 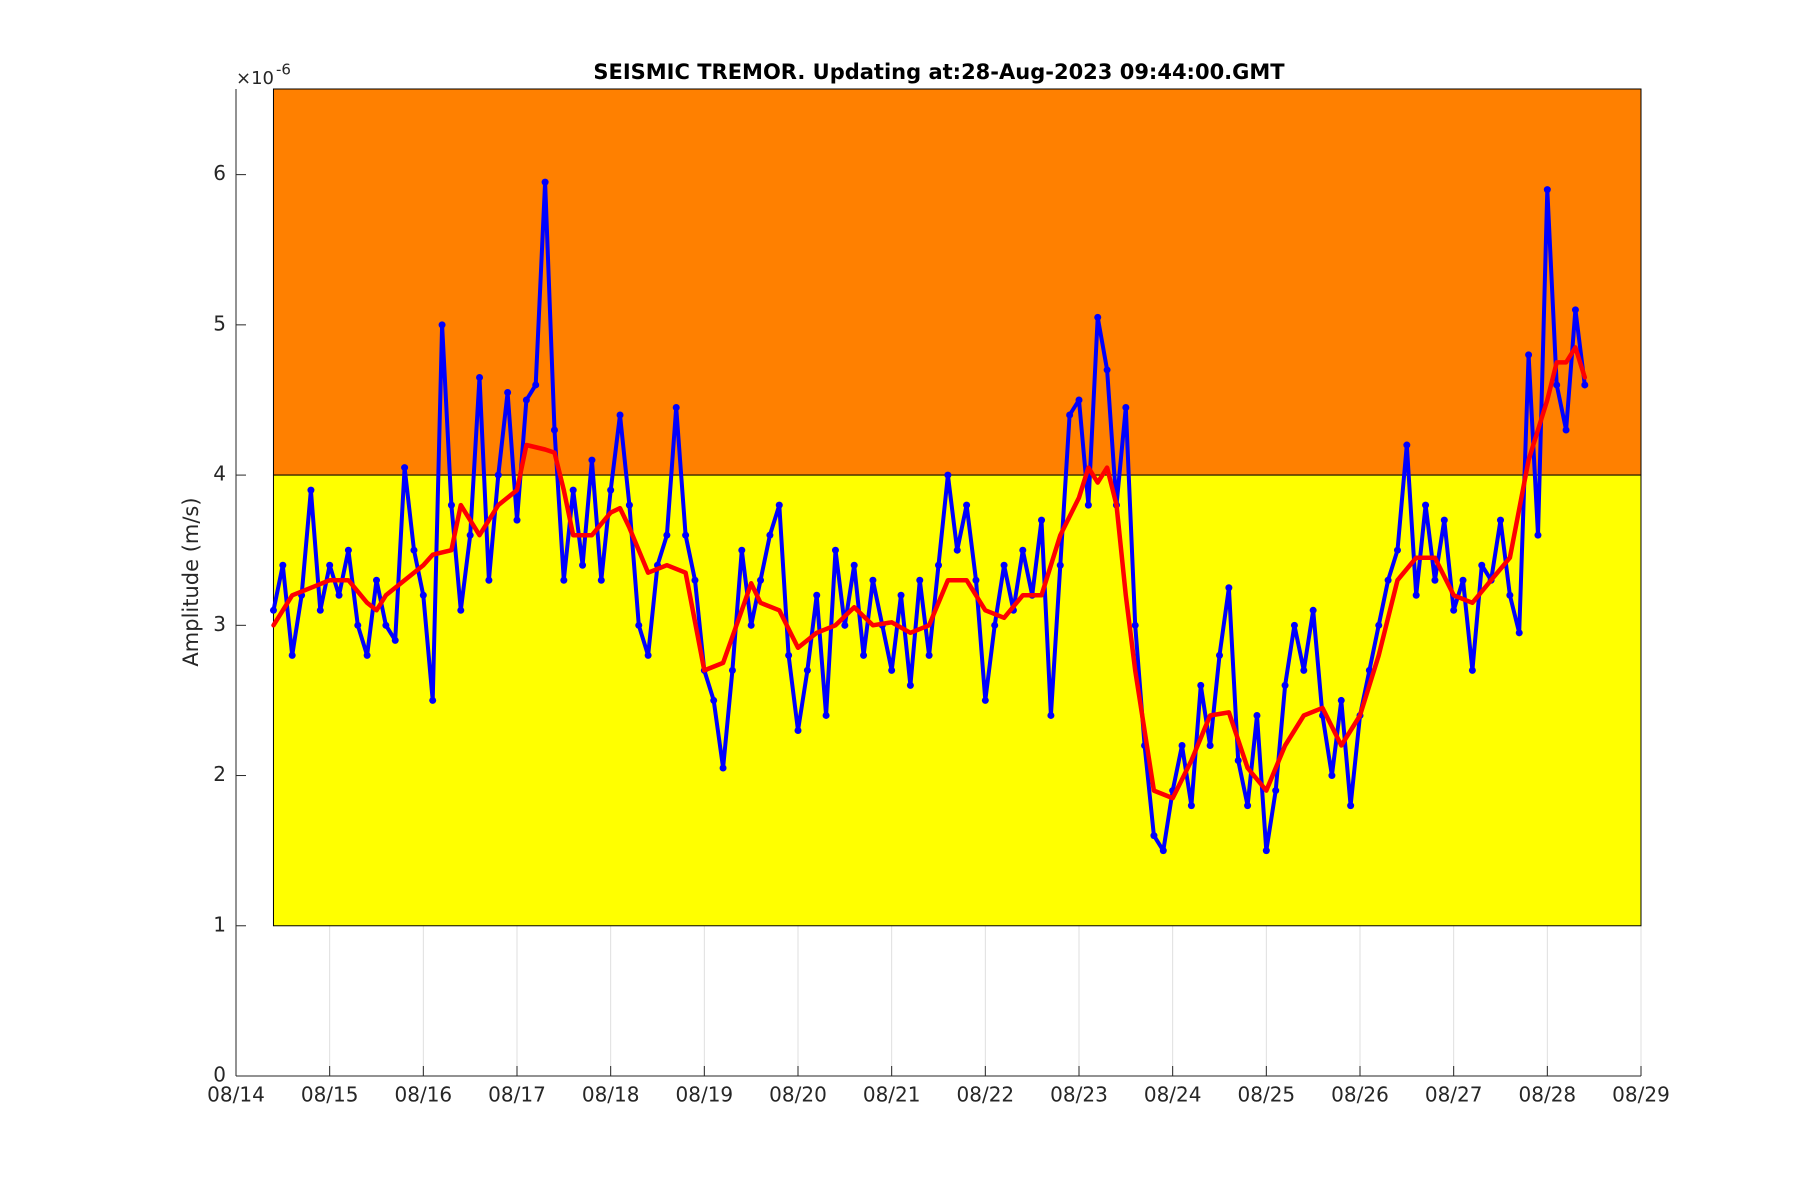 I want to click on x-tick-label: 08/16, so click(x=424, y=1095).